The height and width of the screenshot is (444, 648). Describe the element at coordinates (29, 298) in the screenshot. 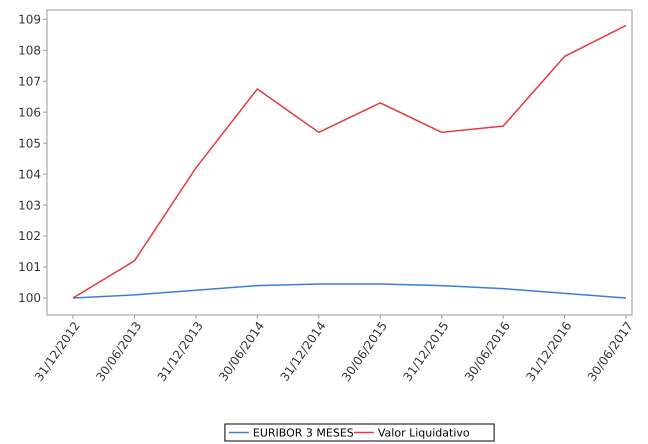

I see `y-tick-label: 100` at that location.